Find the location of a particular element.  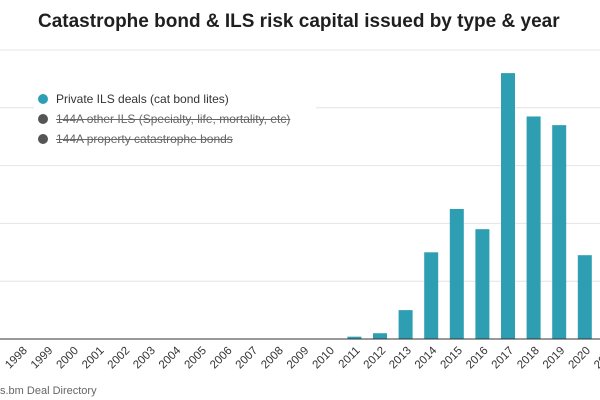

bar-2017 is located at coordinates (508, 206).